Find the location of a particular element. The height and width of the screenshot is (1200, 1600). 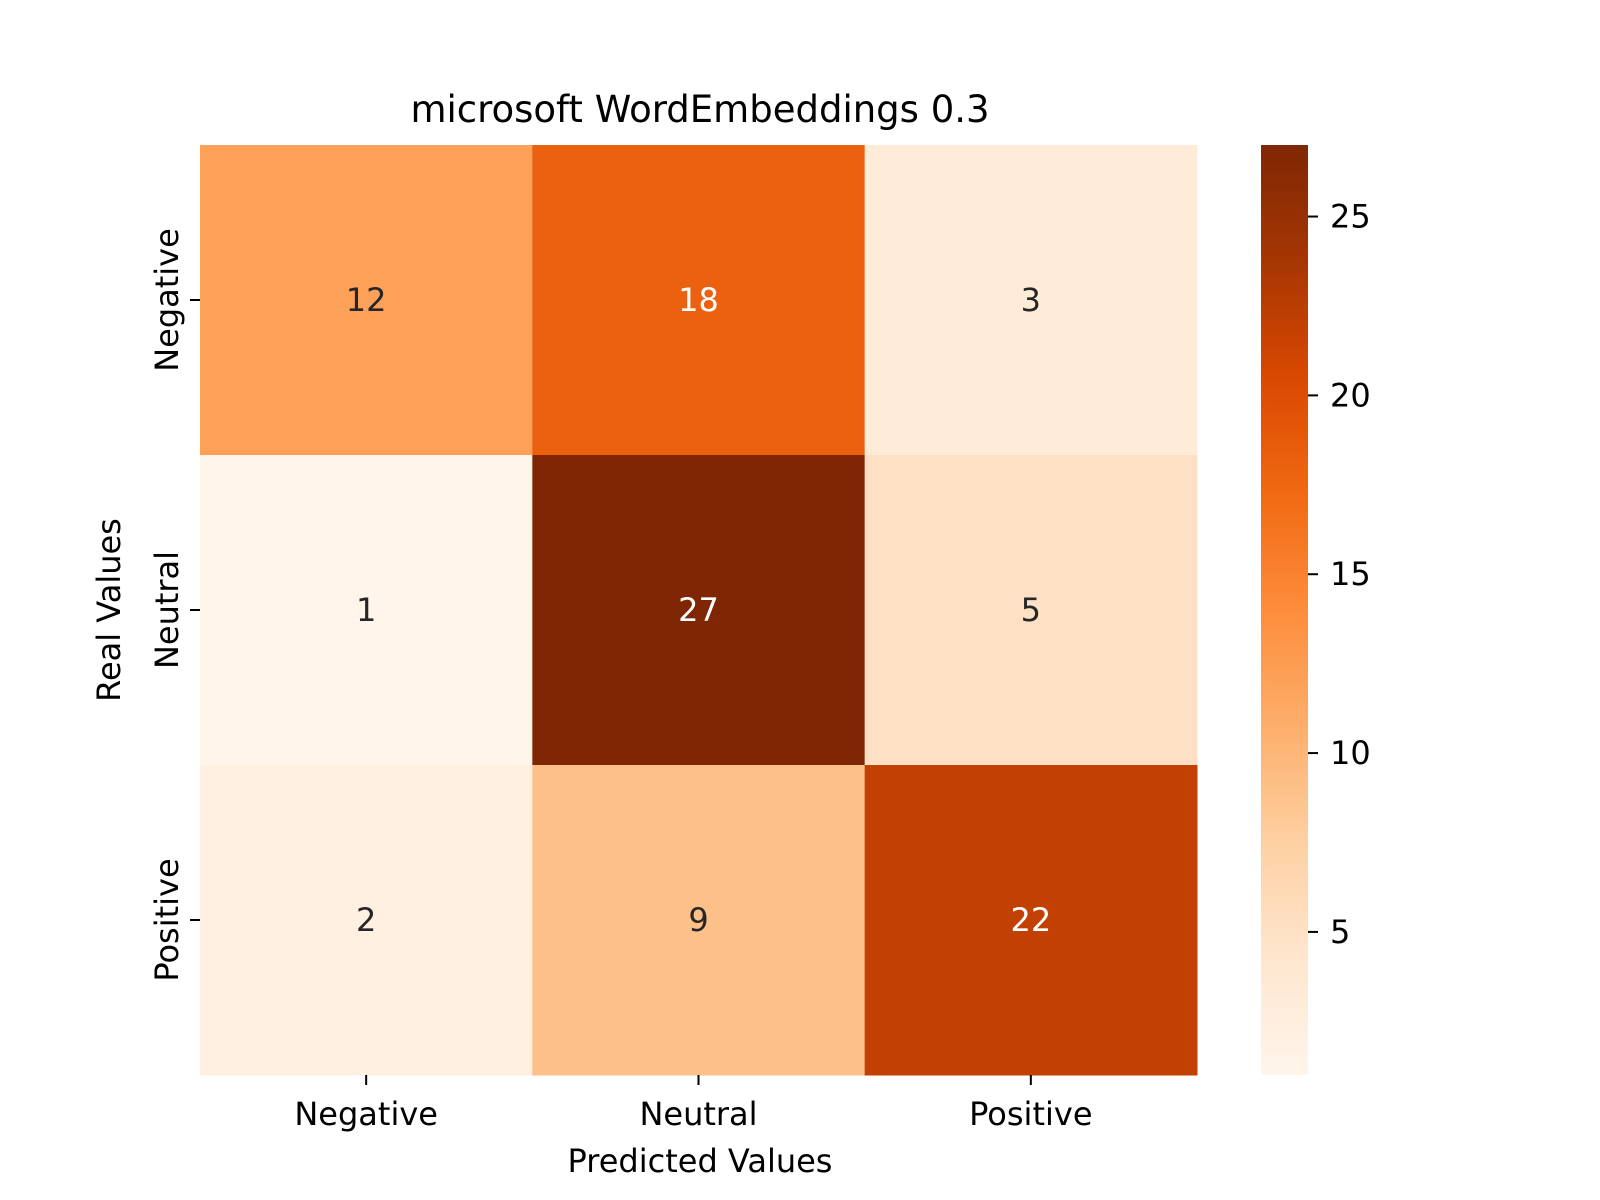

y-axis-label: Real Values is located at coordinates (109, 610).